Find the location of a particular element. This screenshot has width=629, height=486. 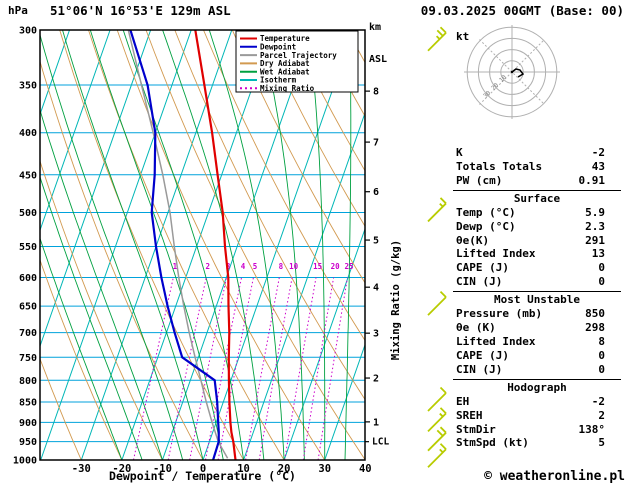

km-tick-label: 5 is located at coordinates (376, 241).